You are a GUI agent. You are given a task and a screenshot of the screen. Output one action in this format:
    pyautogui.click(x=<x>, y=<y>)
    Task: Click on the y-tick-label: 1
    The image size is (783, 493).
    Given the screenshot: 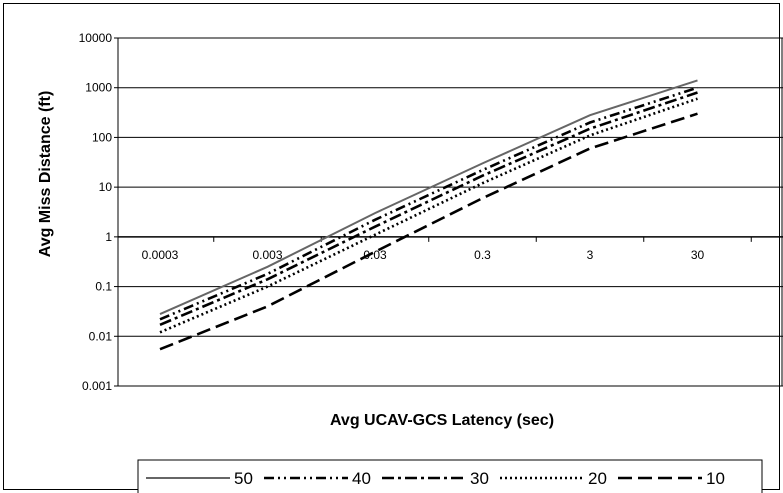 What is the action you would take?
    pyautogui.click(x=108, y=237)
    